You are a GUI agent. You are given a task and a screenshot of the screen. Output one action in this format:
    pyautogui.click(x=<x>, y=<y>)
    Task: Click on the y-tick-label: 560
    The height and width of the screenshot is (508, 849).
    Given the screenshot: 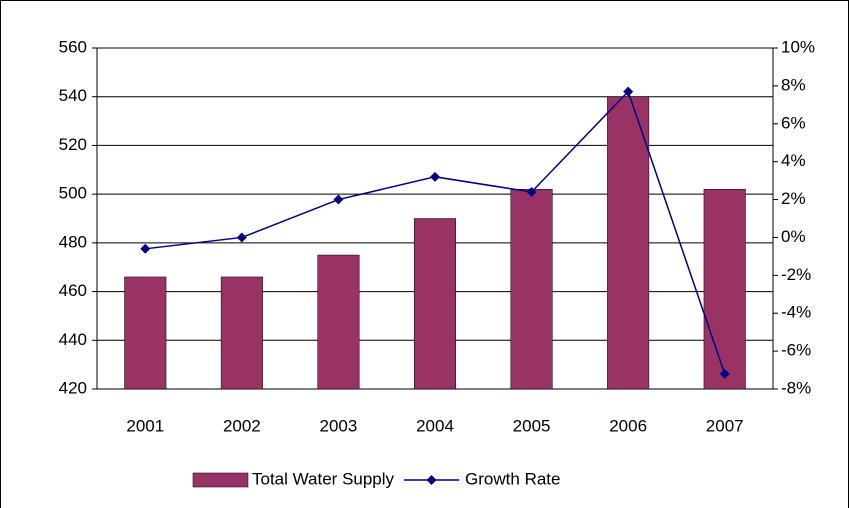 What is the action you would take?
    pyautogui.click(x=73, y=46)
    